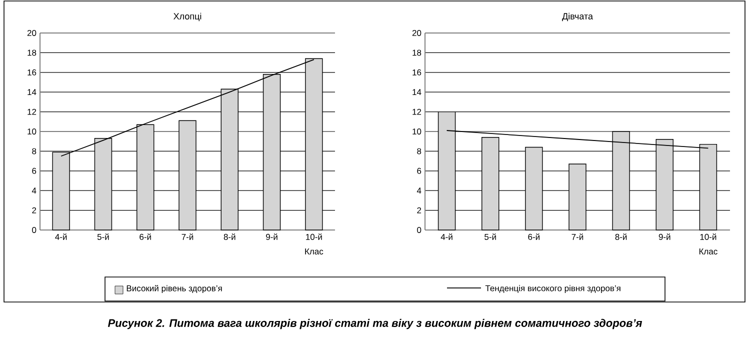 The image size is (750, 340). Describe the element at coordinates (174, 289) in the screenshot. I see `legend-label: Високий рівень здоров’я` at that location.